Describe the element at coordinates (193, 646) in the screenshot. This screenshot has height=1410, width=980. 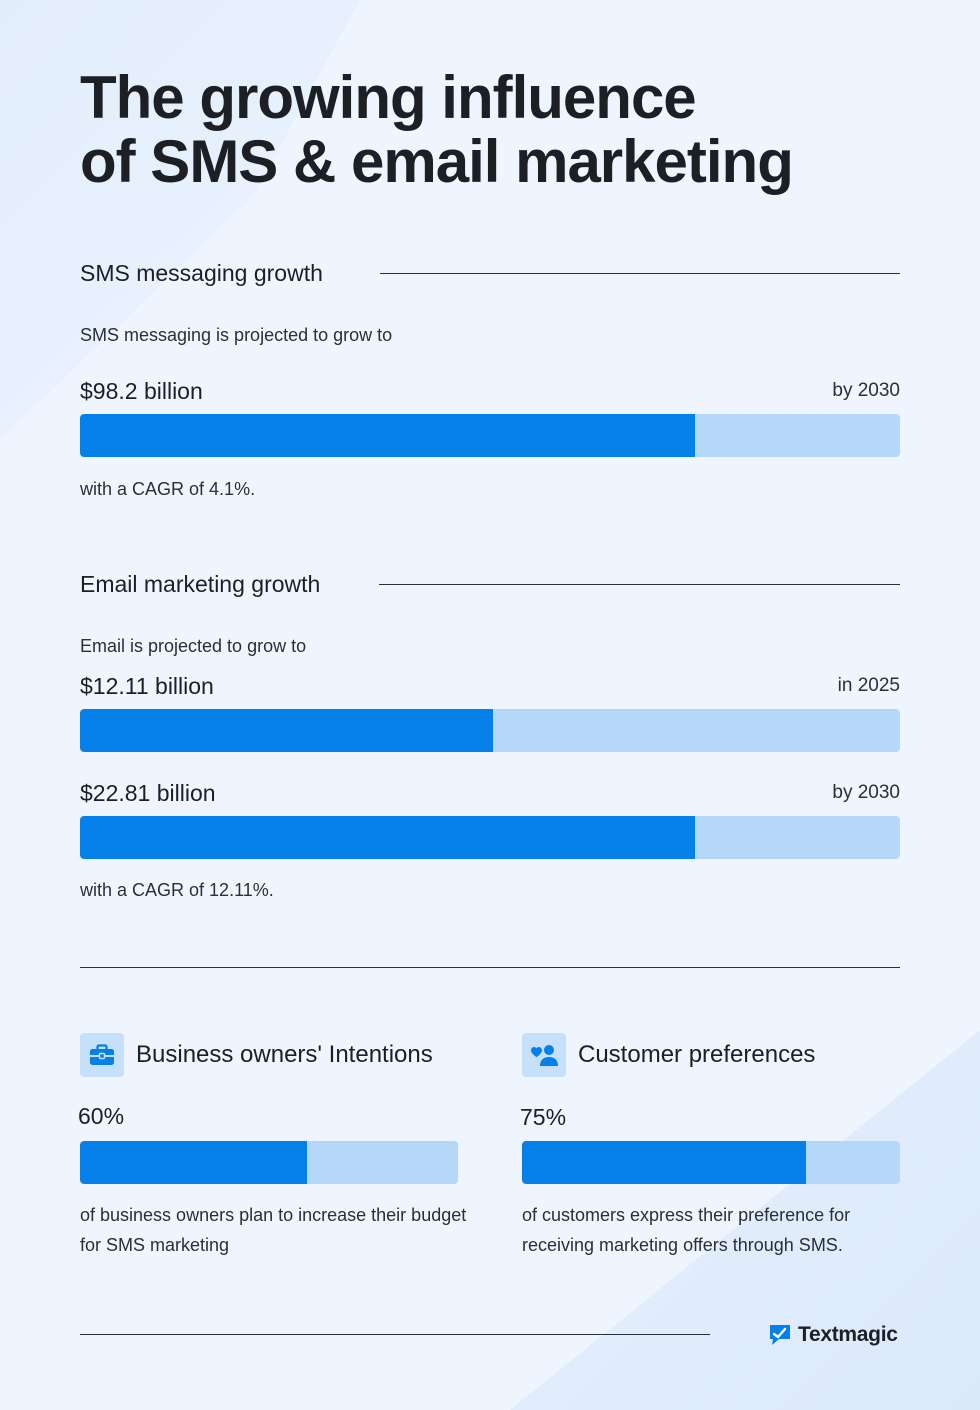
I see `email-intro-text: Email is projected to grow to` at that location.